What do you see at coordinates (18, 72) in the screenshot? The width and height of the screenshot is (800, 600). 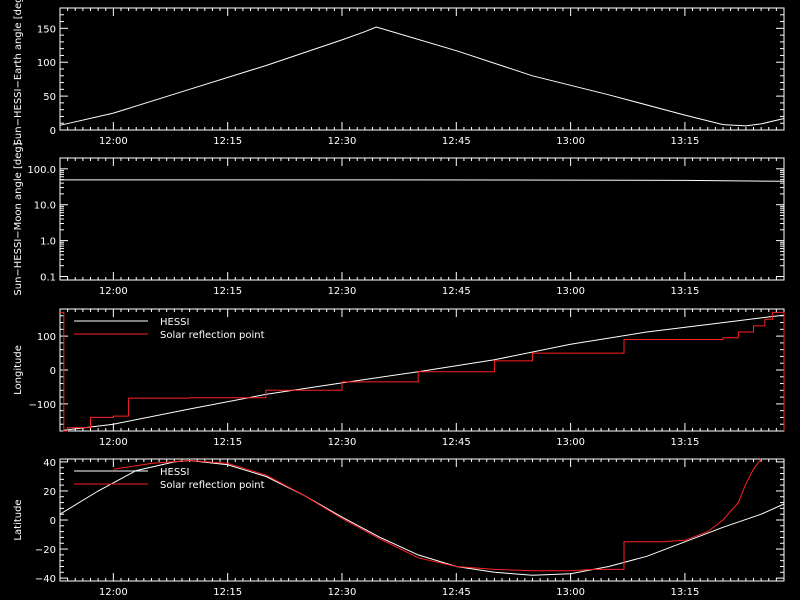 I see `y-axis-label: Sun−HESSI−Earth angle [deg]` at bounding box center [18, 72].